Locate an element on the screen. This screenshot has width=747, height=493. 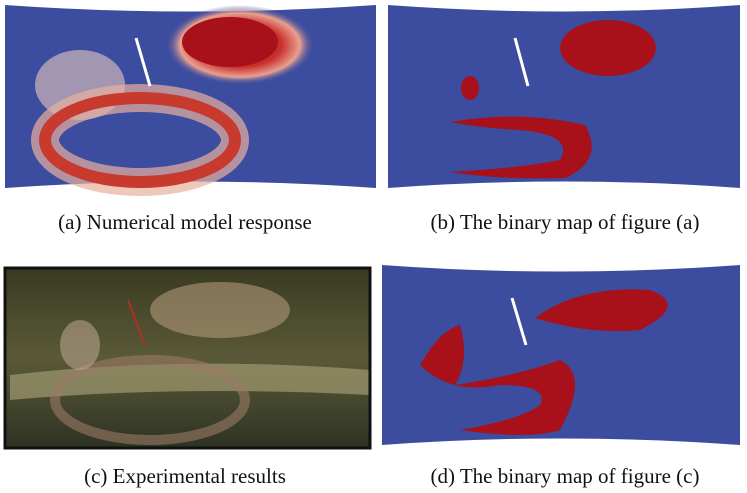
caption: (d) The binary map of figure (c) is located at coordinates (564, 476).